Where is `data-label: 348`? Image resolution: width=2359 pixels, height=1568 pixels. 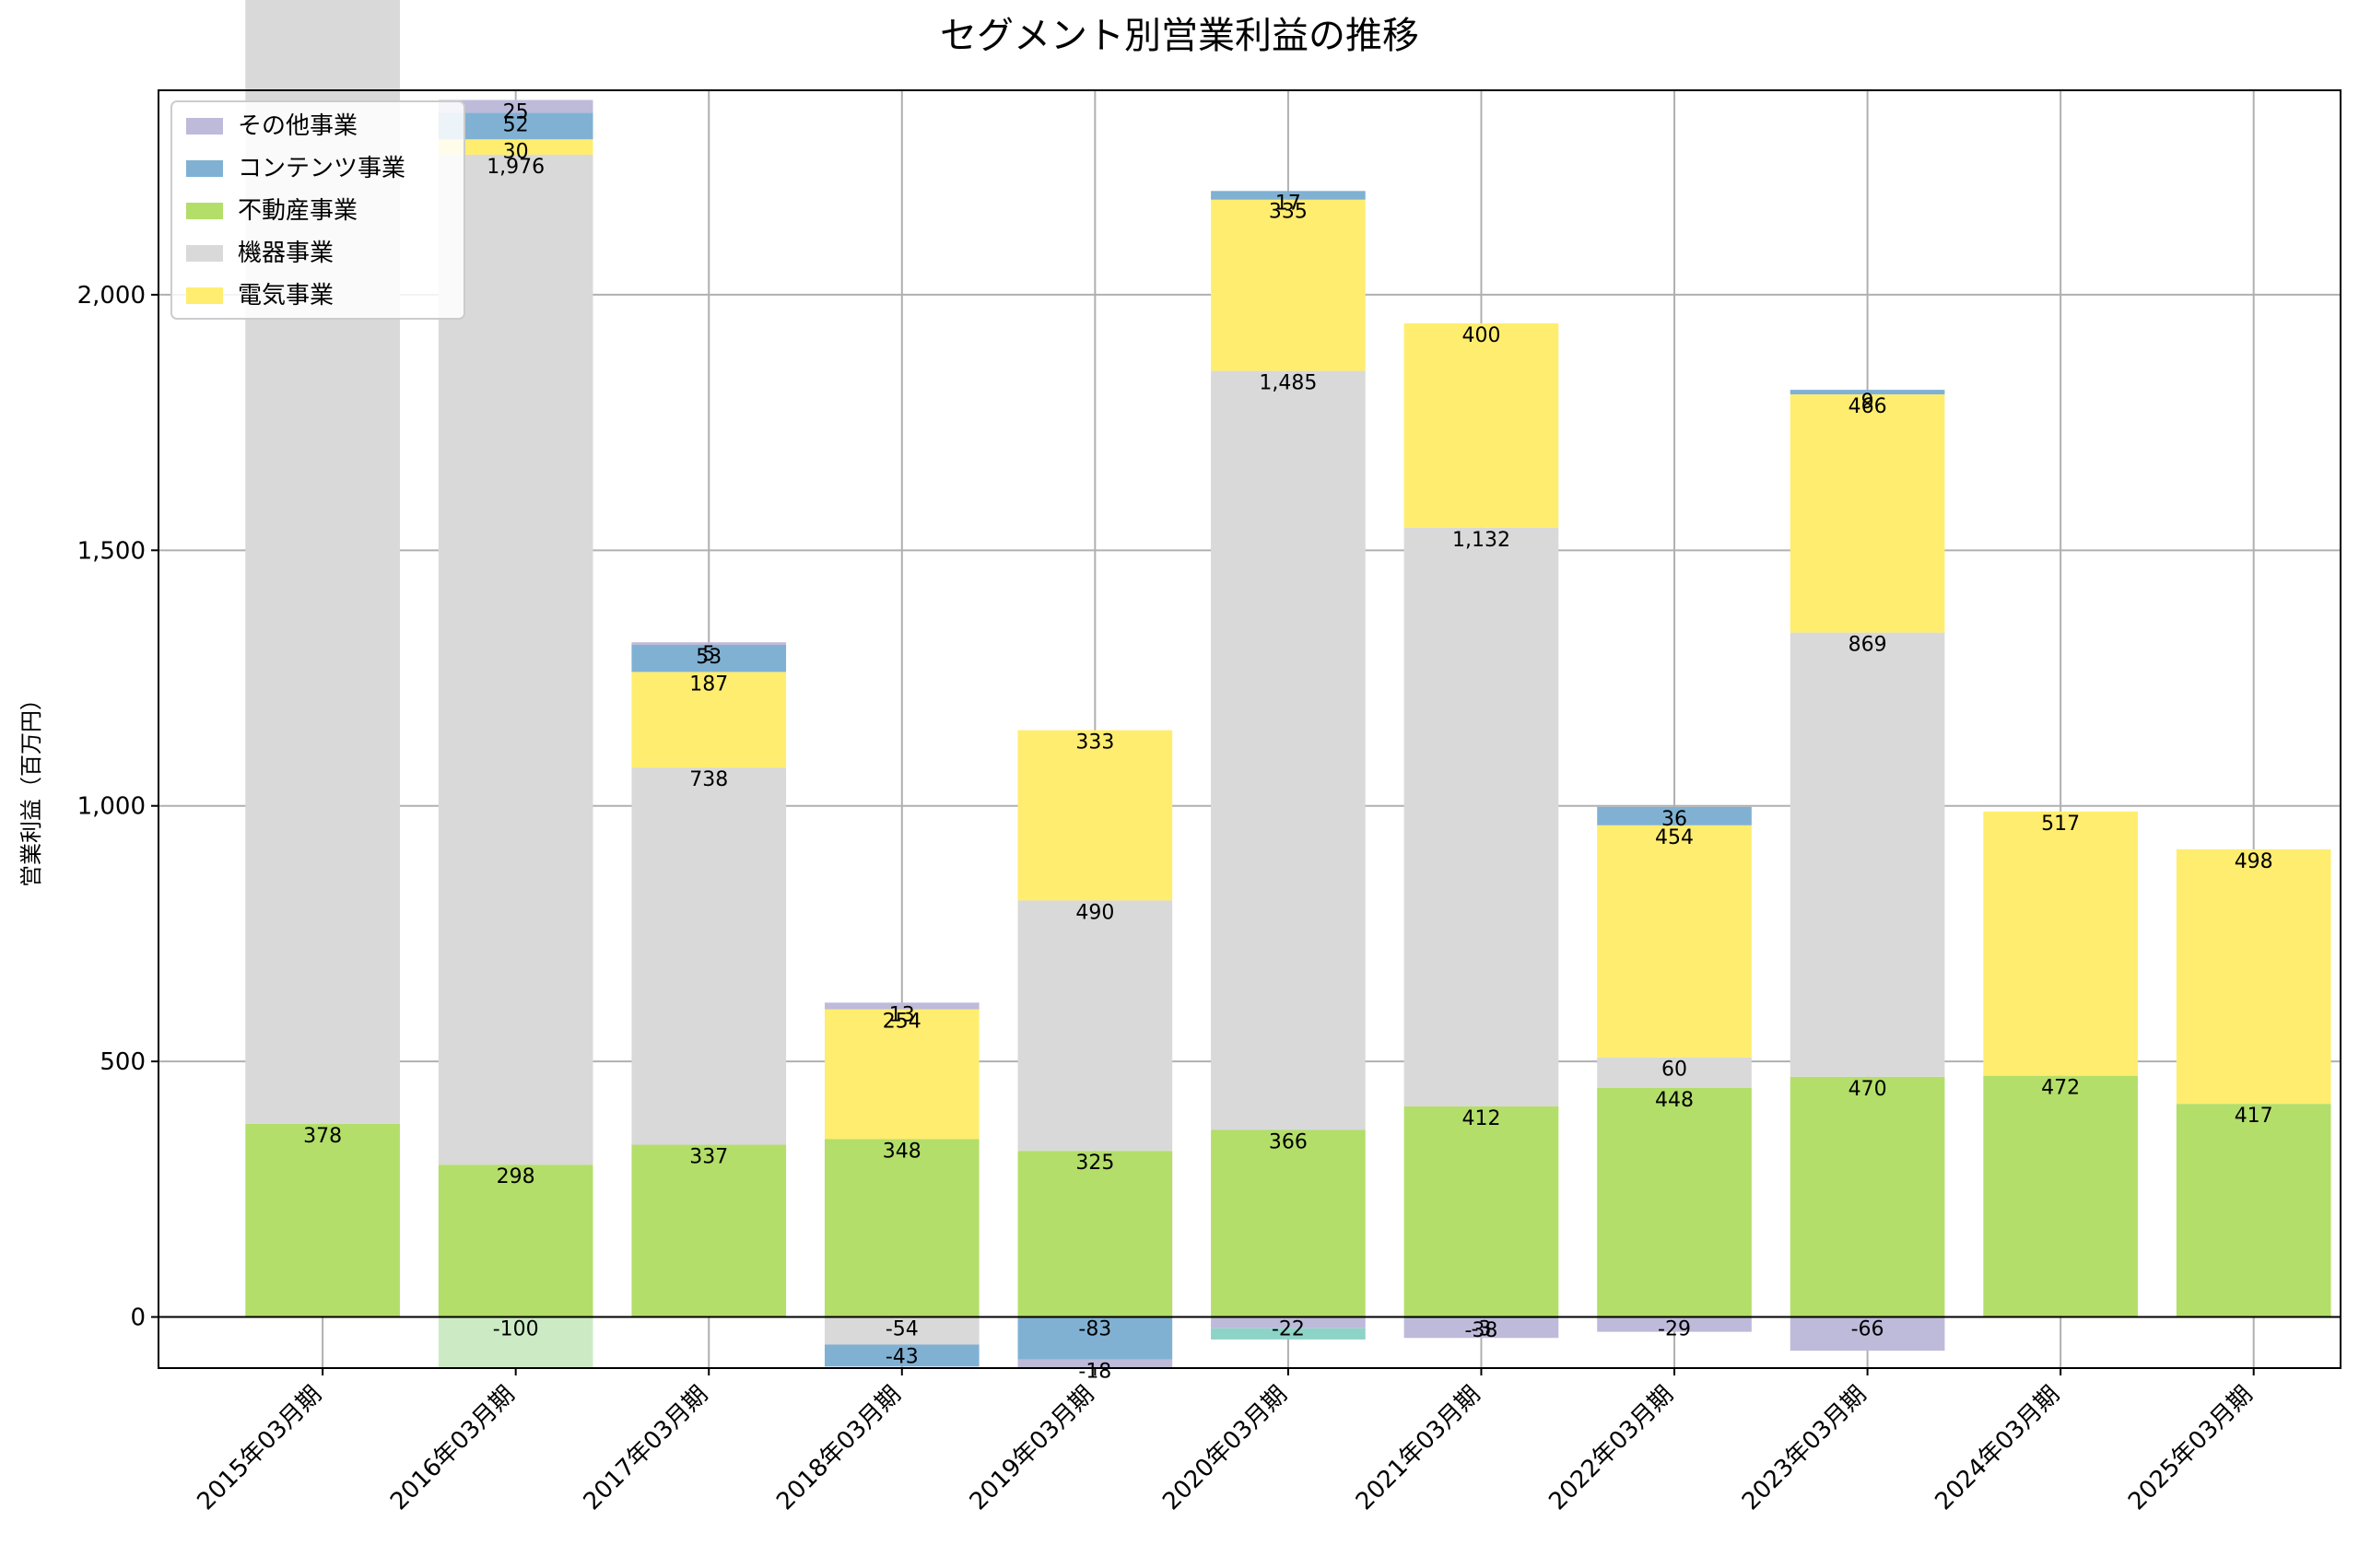
data-label: 348 is located at coordinates (902, 1152).